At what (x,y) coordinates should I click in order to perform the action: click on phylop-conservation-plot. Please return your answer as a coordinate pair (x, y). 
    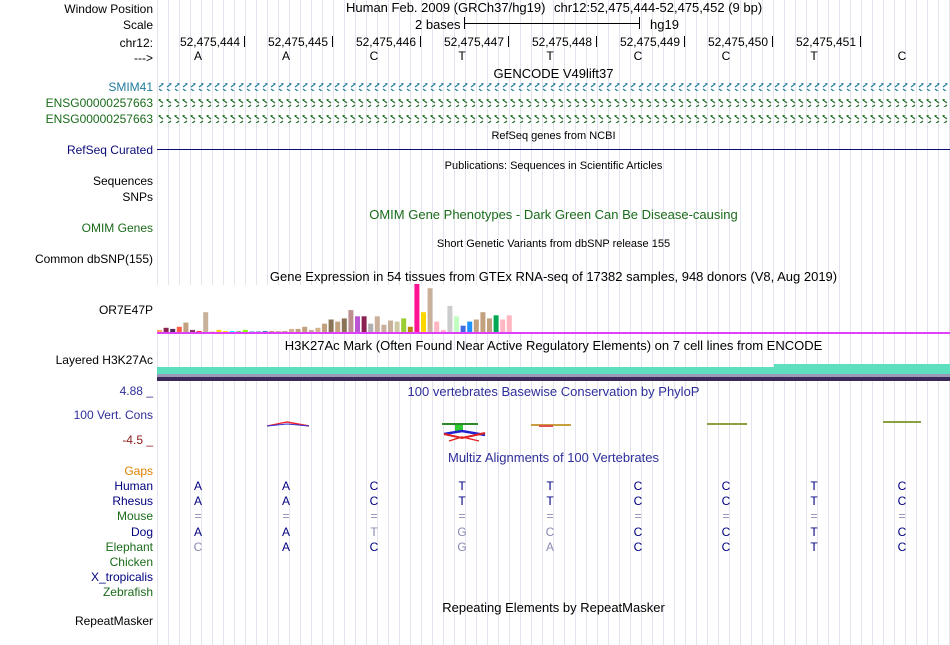
    Looking at the image, I should click on (553, 428).